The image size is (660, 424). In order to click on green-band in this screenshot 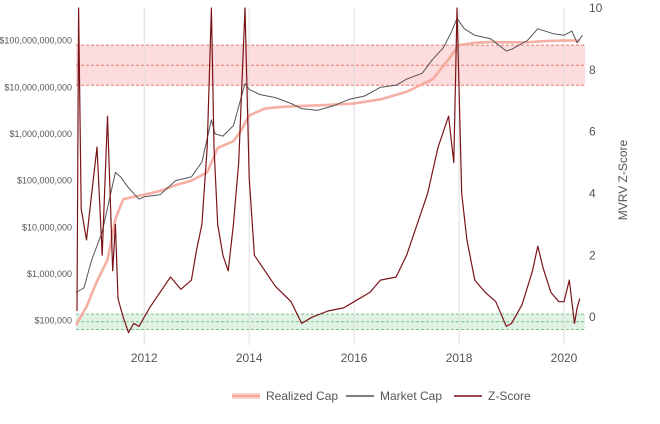, I will do `click(330, 322)`.